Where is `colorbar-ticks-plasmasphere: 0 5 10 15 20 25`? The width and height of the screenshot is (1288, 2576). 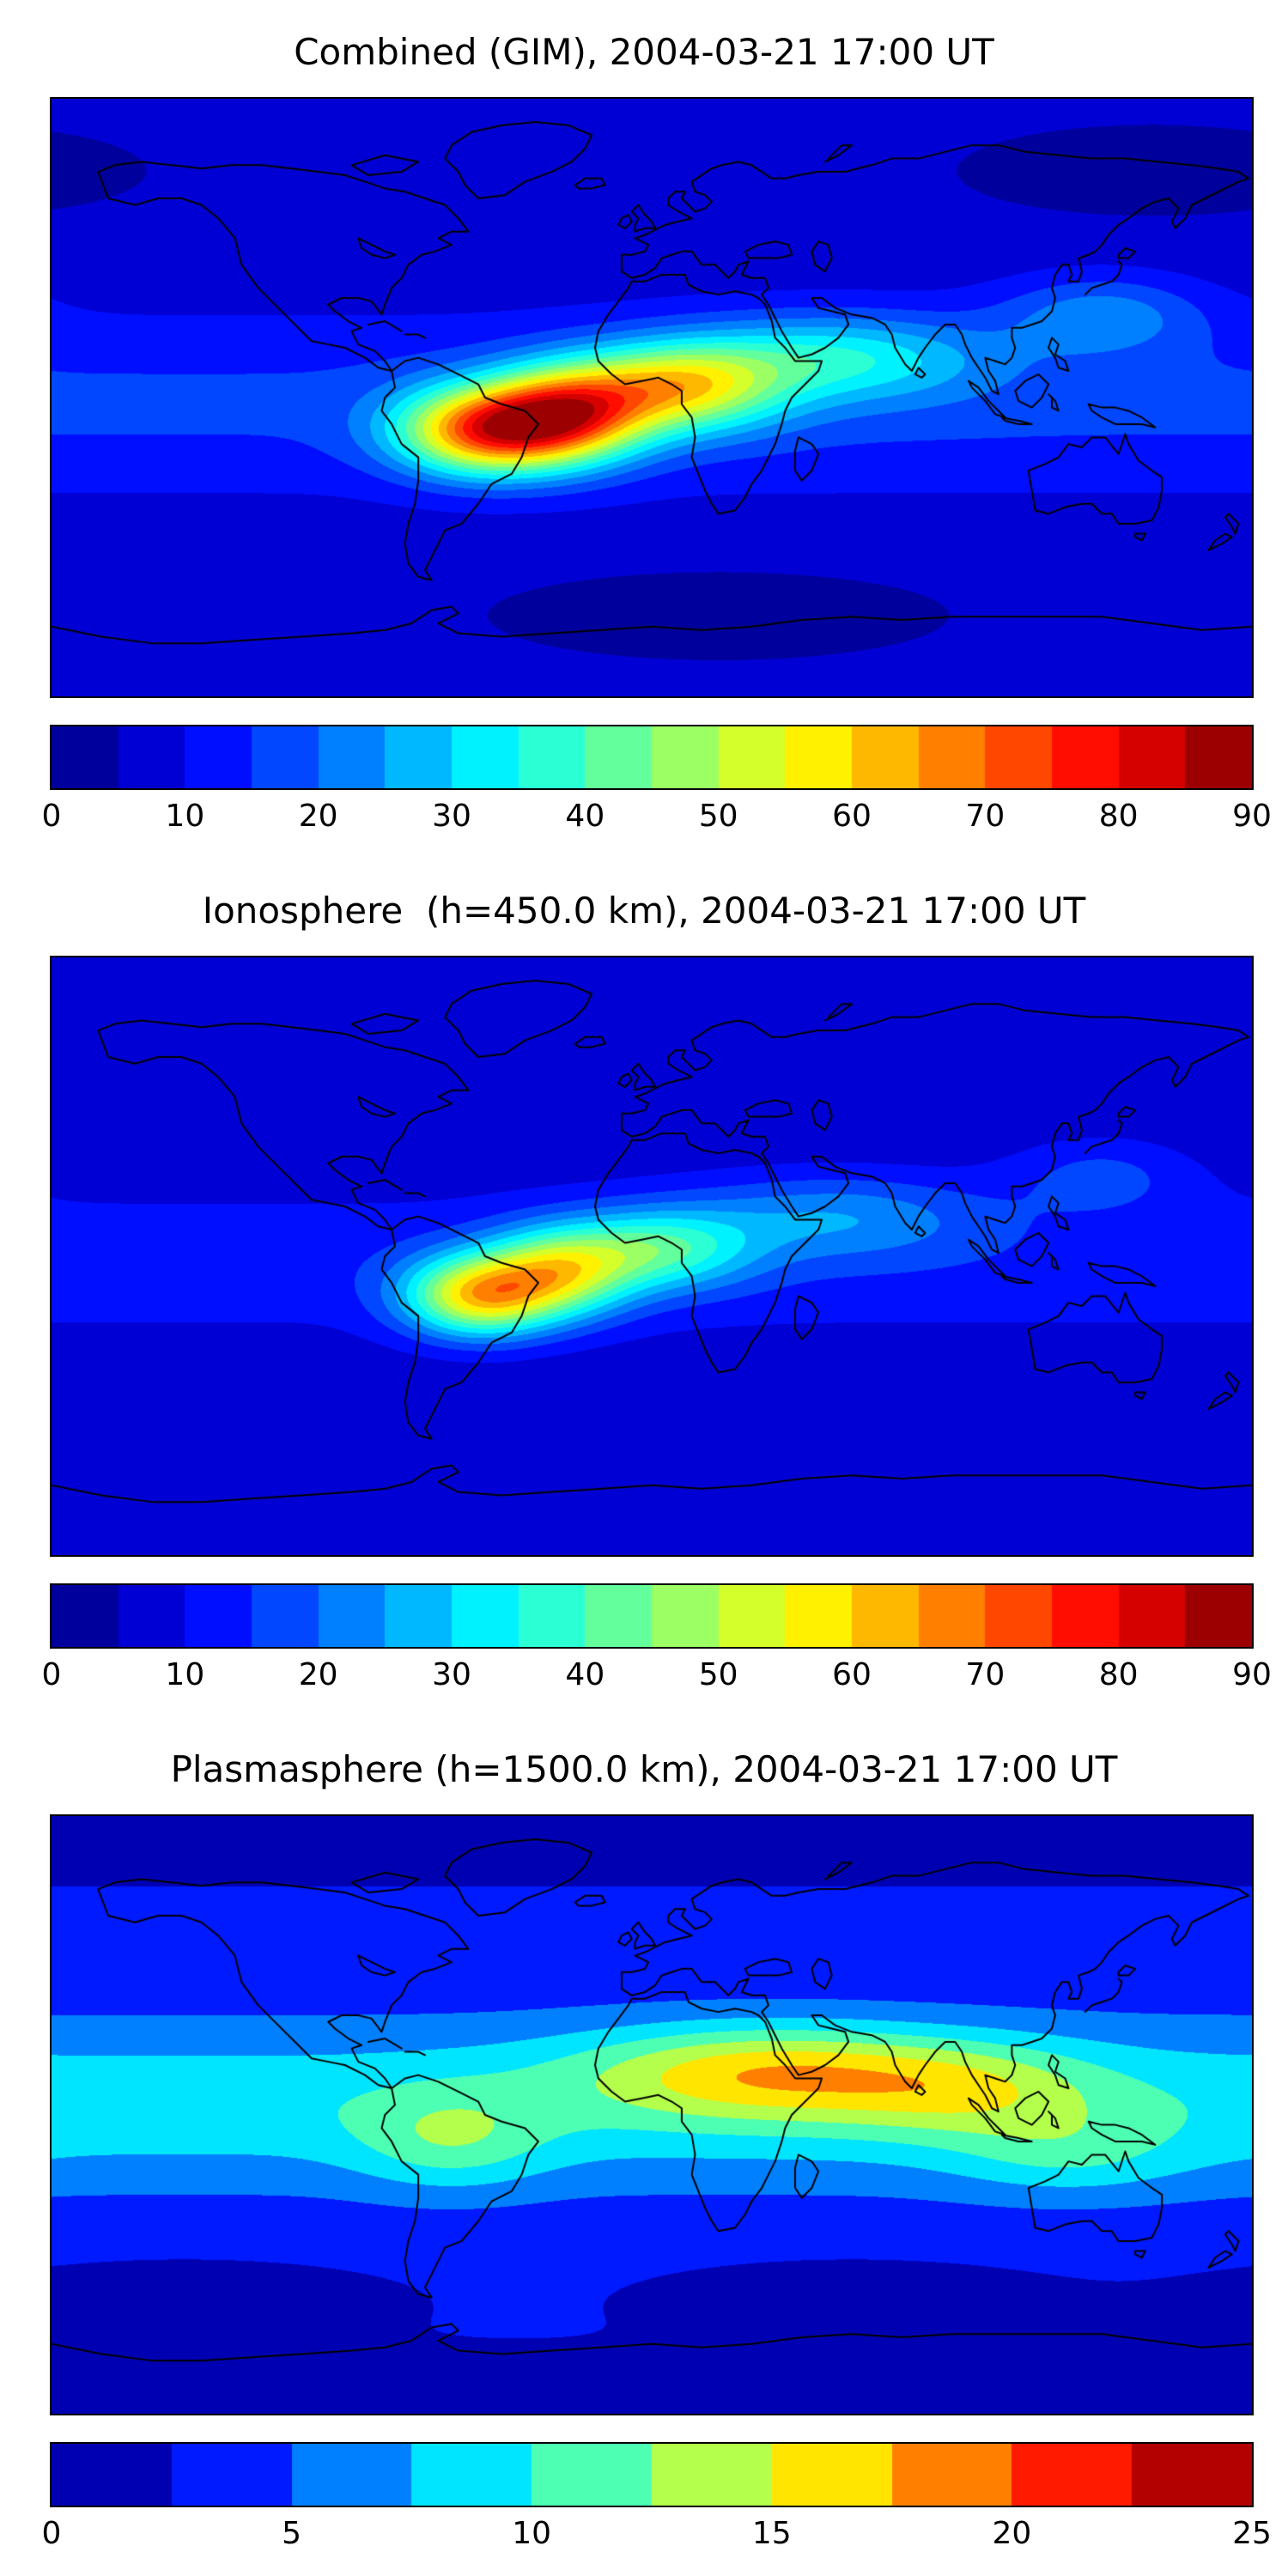 colorbar-ticks-plasmasphere: 0 5 10 15 20 25 is located at coordinates (657, 2536).